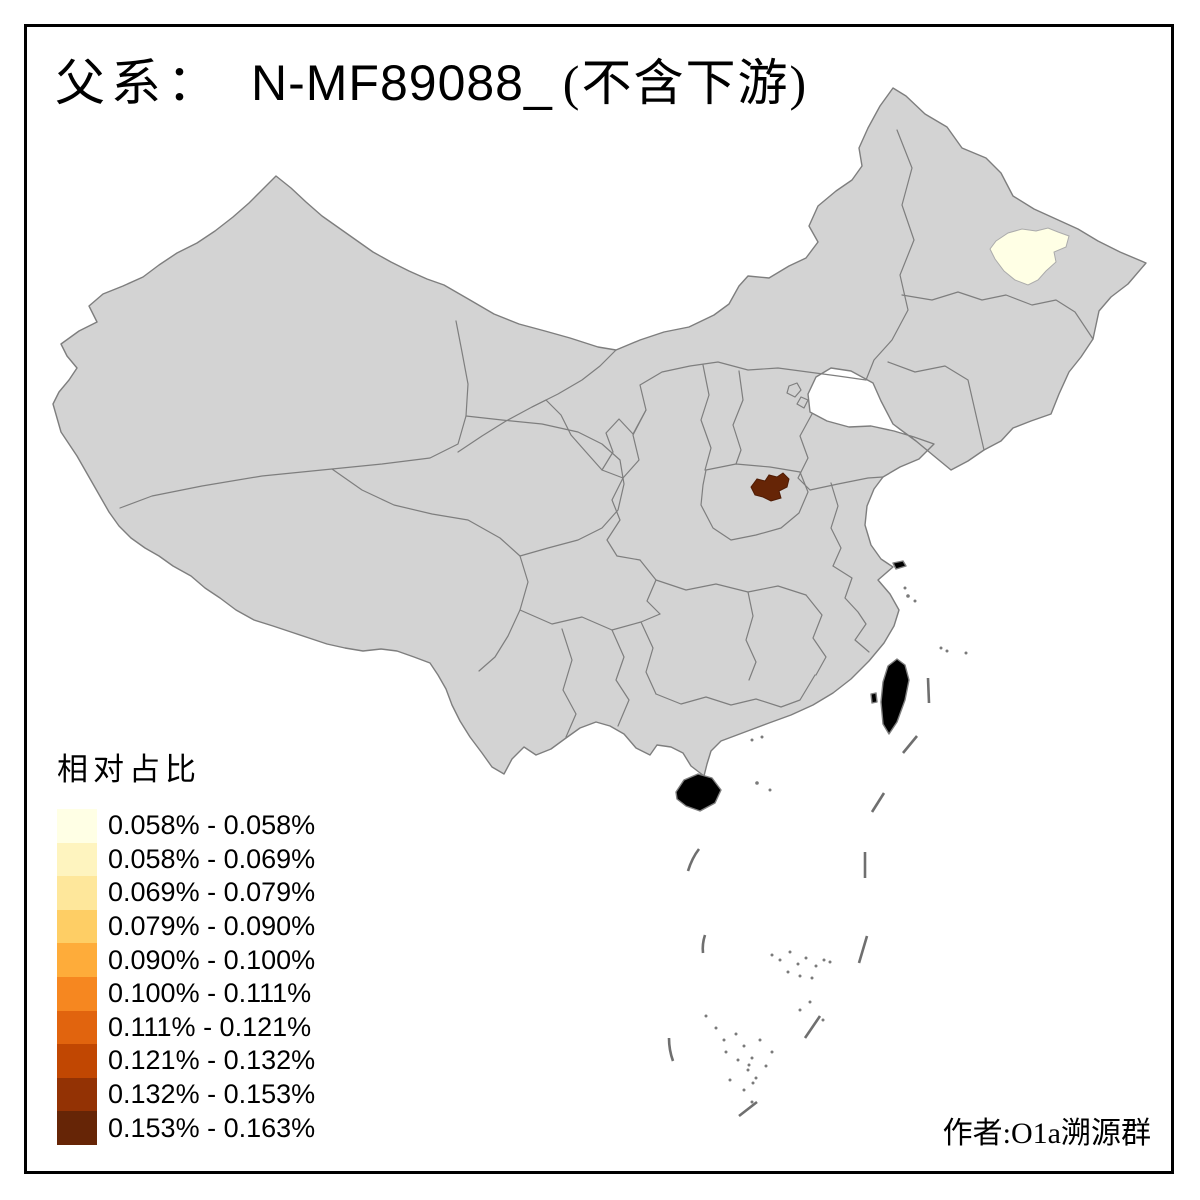 The height and width of the screenshot is (1200, 1200). Describe the element at coordinates (402, 83) in the screenshot. I see `title-haplogroup-code: N-MF89088_` at that location.